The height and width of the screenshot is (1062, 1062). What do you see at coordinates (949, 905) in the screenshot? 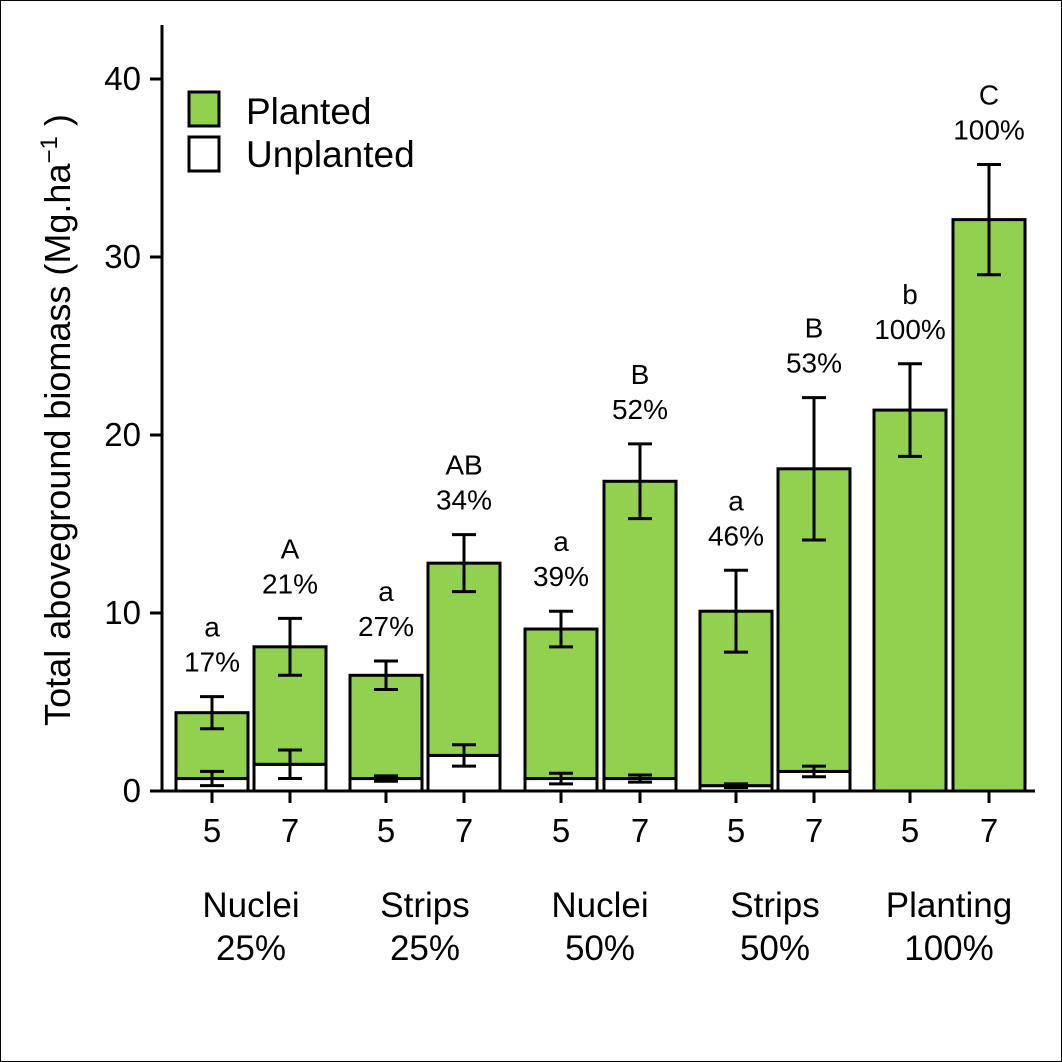
I see `group-label-line1: Planting` at bounding box center [949, 905].